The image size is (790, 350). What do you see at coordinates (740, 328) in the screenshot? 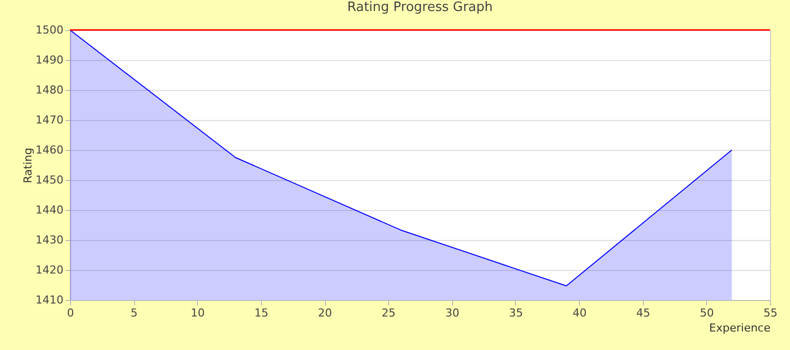
I see `x-axis-title: Experience` at bounding box center [740, 328].